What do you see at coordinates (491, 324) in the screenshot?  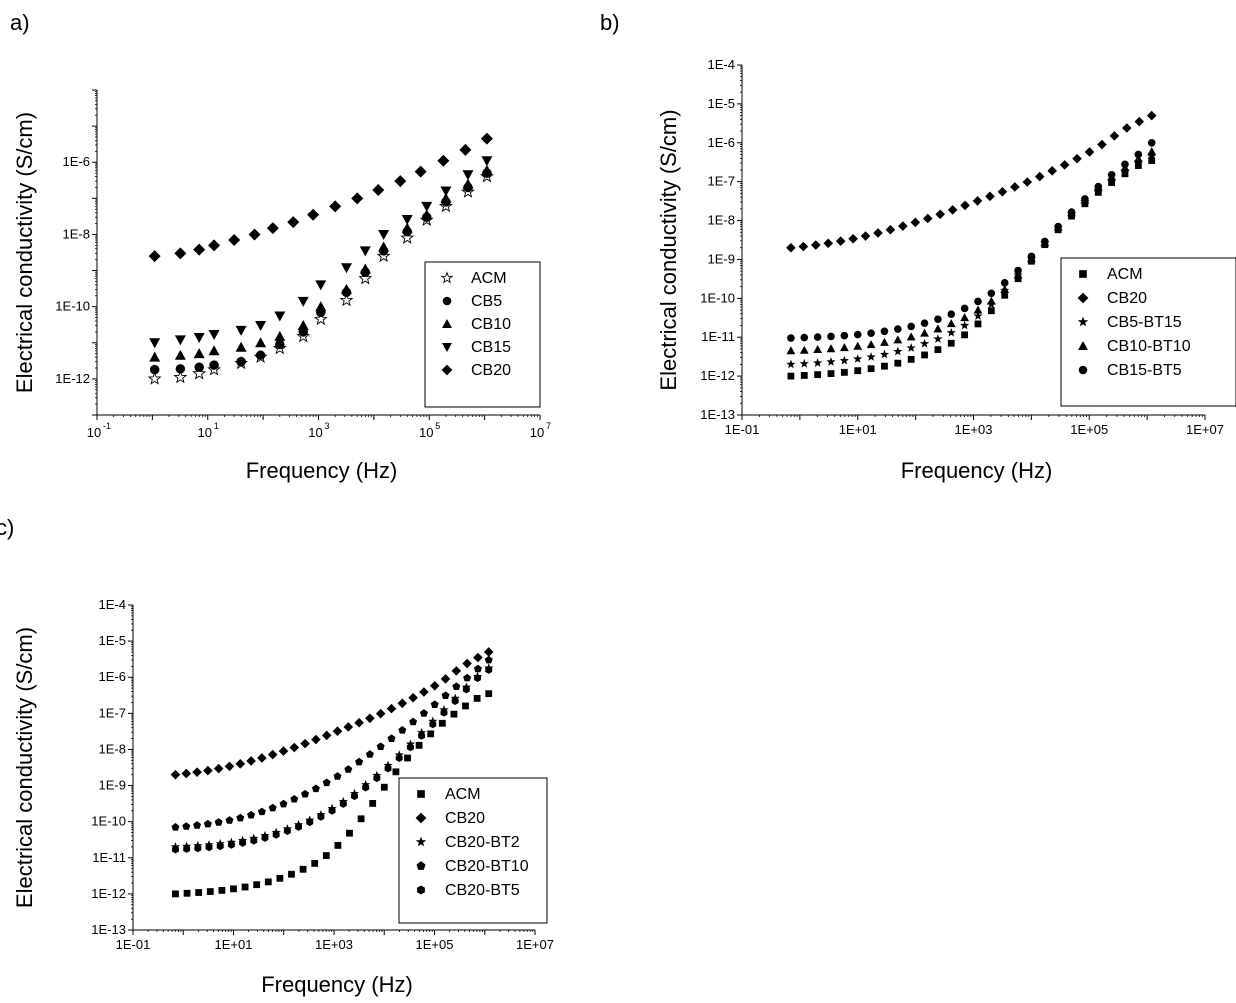 I see `legend-label: CB10` at bounding box center [491, 324].